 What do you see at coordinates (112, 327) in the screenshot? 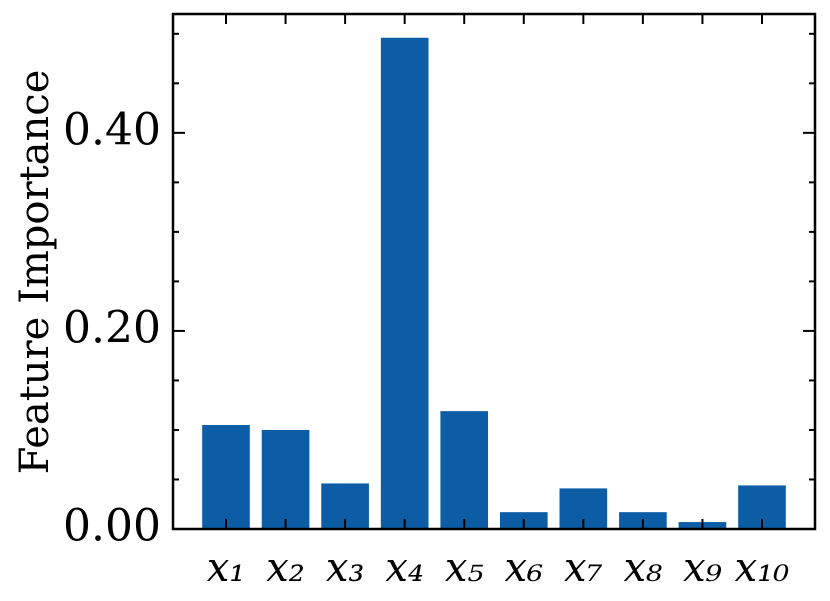
I see `y-tick-label: 0.20` at bounding box center [112, 327].